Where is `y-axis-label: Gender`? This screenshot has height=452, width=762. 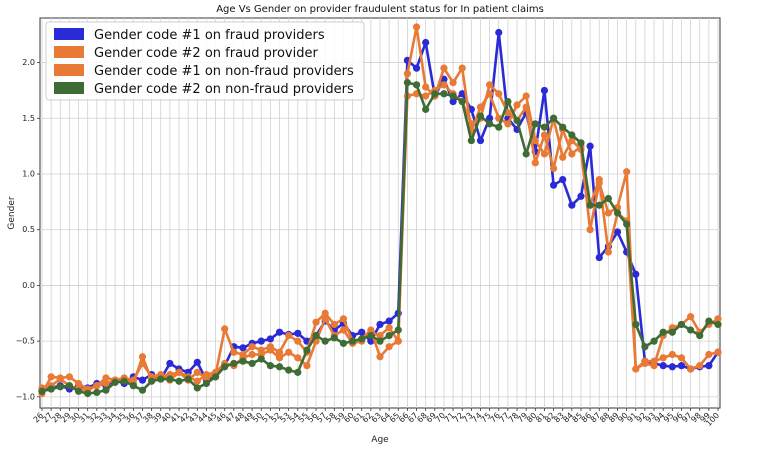 y-axis-label: Gender is located at coordinates (12, 212).